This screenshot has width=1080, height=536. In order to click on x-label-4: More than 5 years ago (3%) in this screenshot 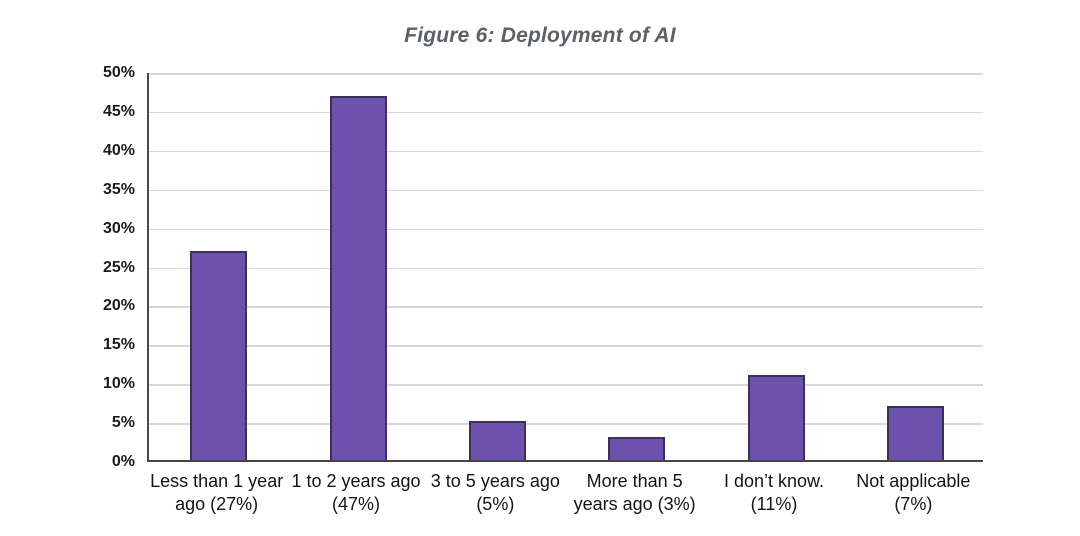, I will do `click(635, 493)`.